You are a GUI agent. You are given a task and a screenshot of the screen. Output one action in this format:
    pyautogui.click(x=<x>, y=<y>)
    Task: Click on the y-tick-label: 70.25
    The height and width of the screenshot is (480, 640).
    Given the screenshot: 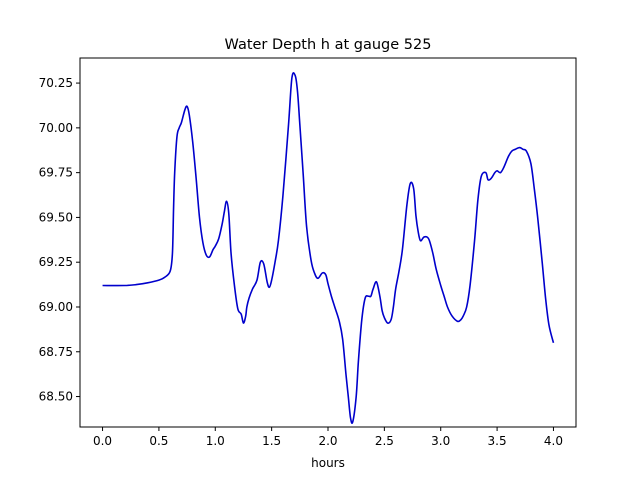 What is the action you would take?
    pyautogui.click(x=56, y=83)
    